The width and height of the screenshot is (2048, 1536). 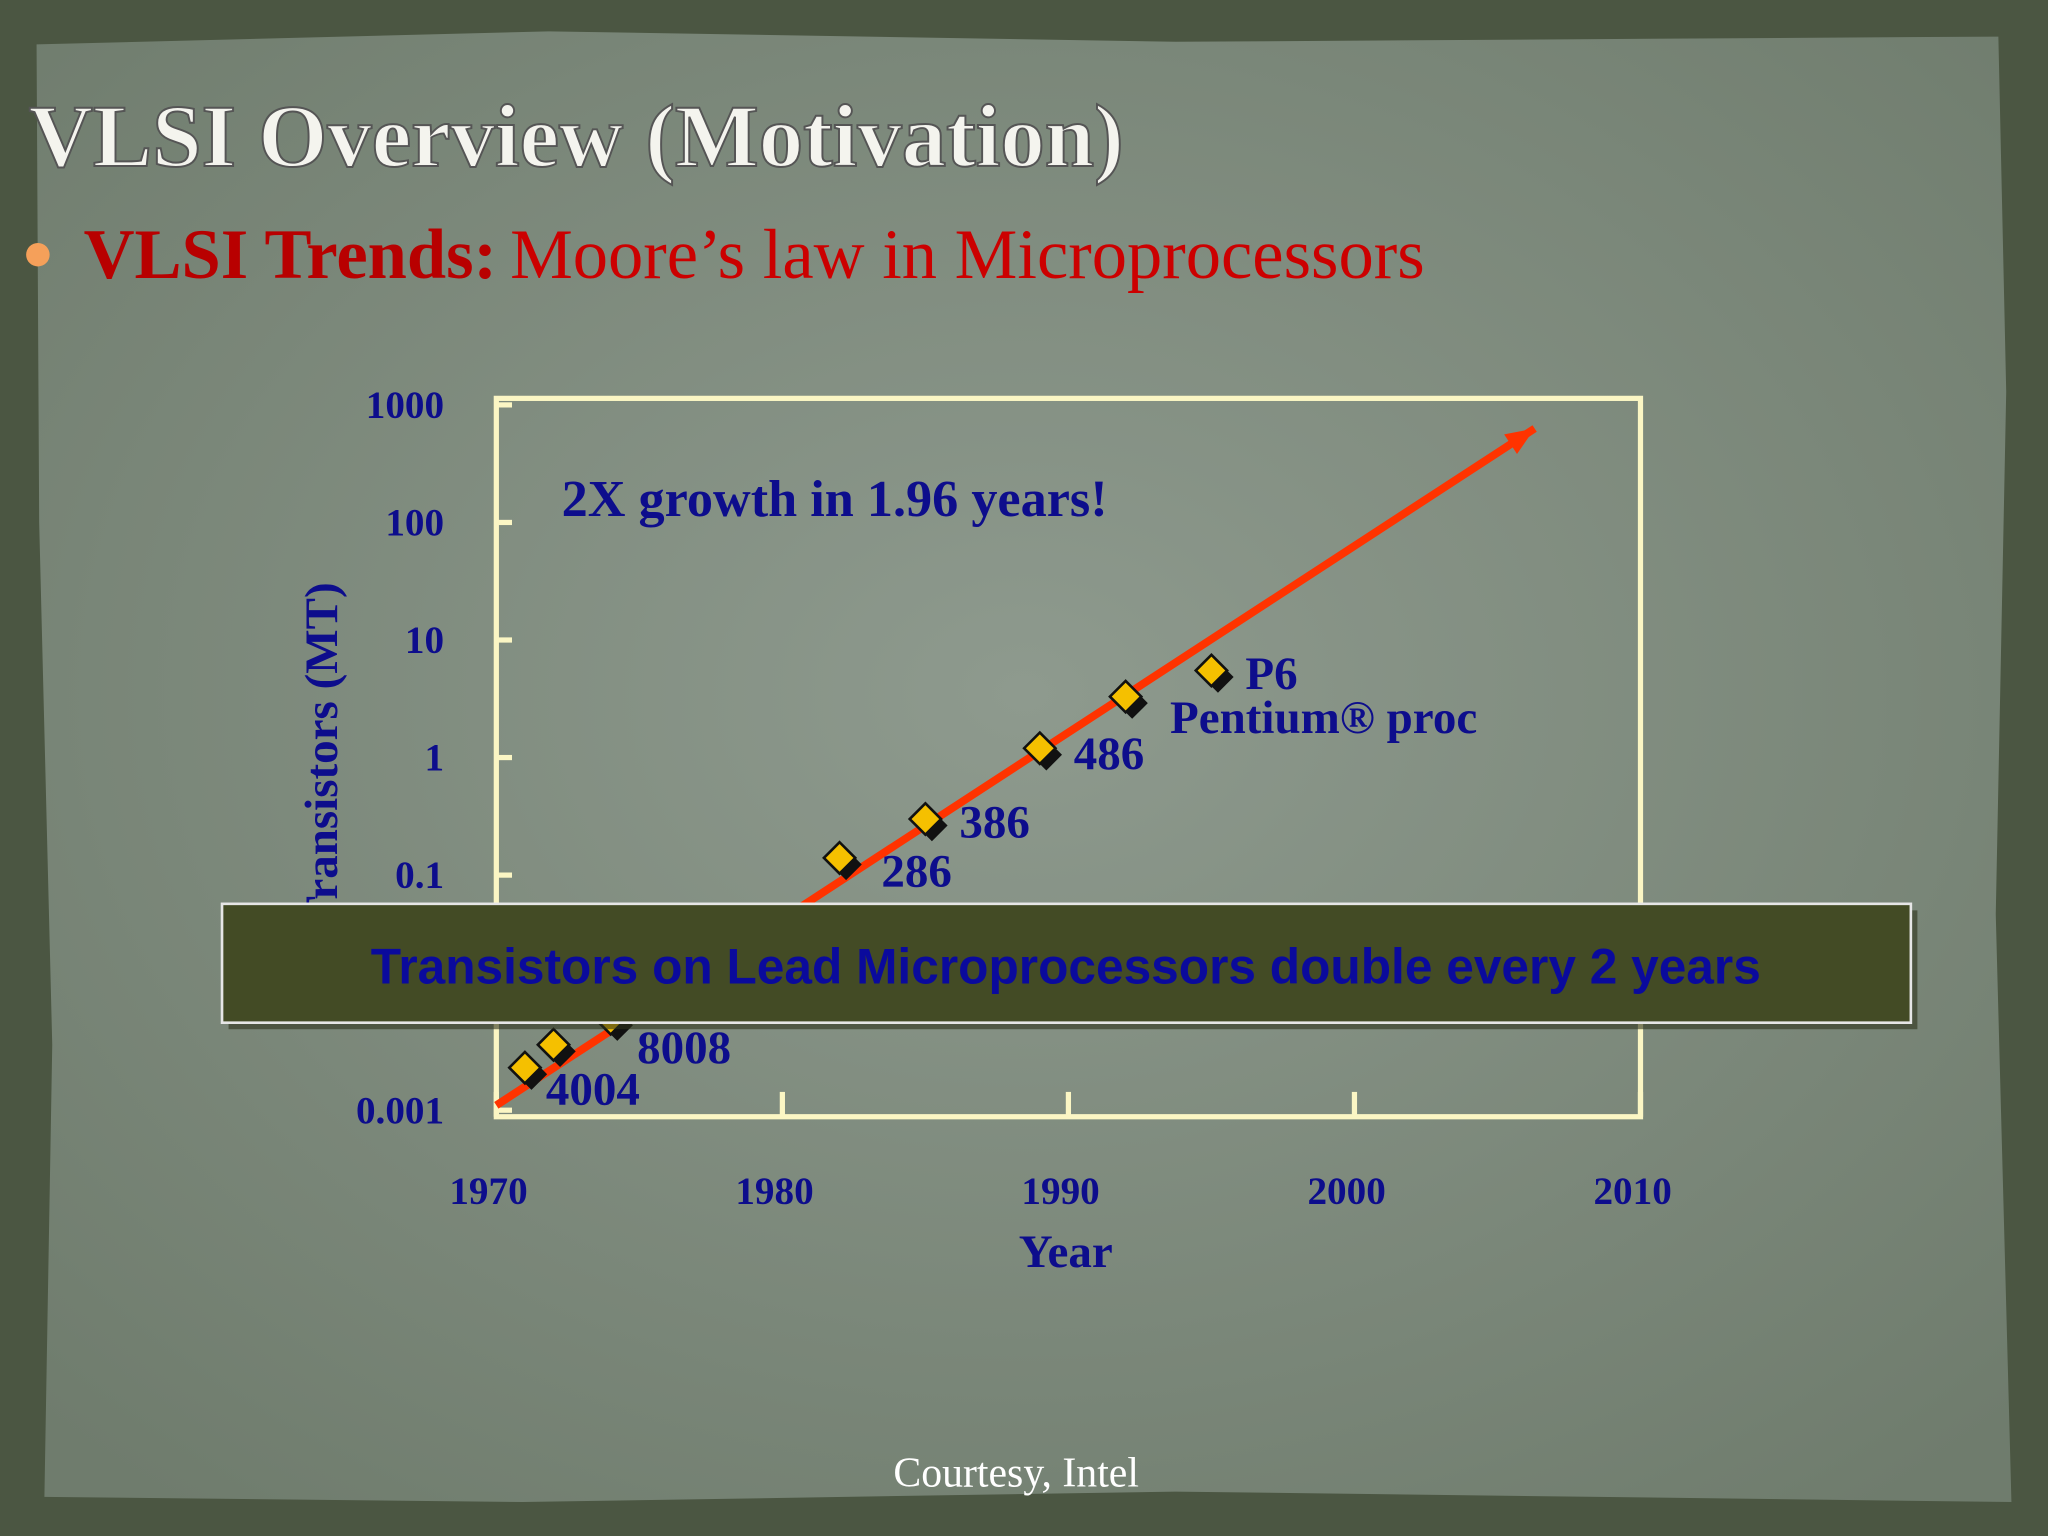 What do you see at coordinates (38, 254) in the screenshot?
I see `bullet-dot` at bounding box center [38, 254].